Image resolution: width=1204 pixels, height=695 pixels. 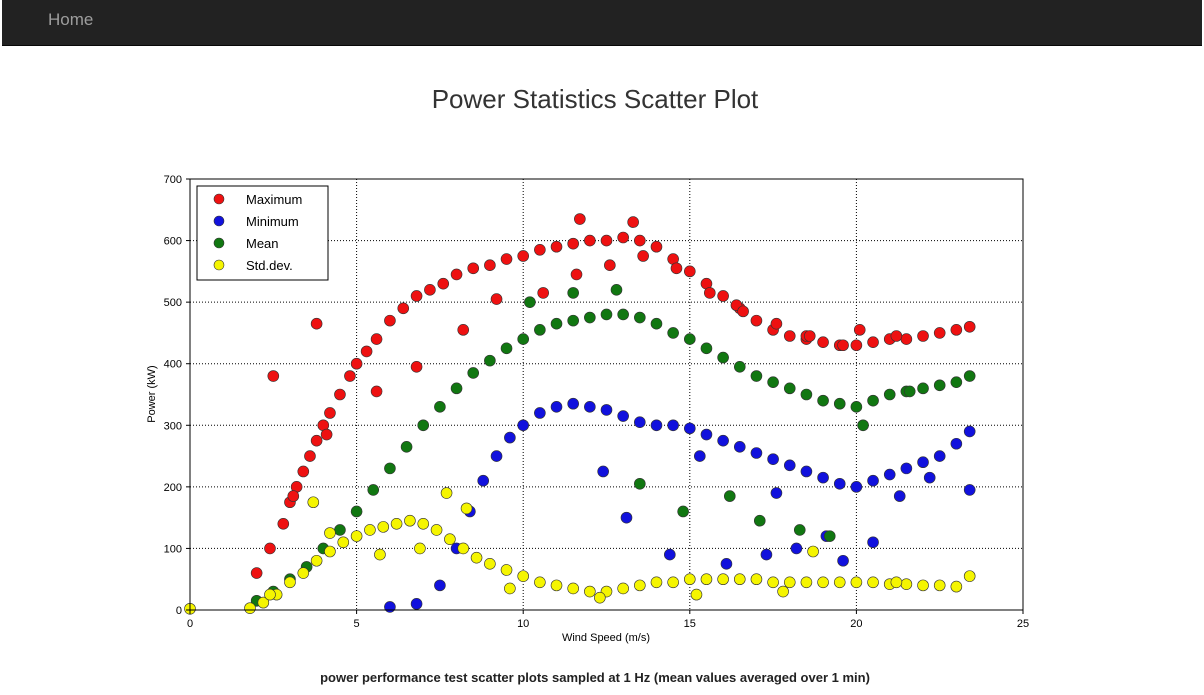 I want to click on page-title: Power Statistics Scatter Plot, so click(x=595, y=99).